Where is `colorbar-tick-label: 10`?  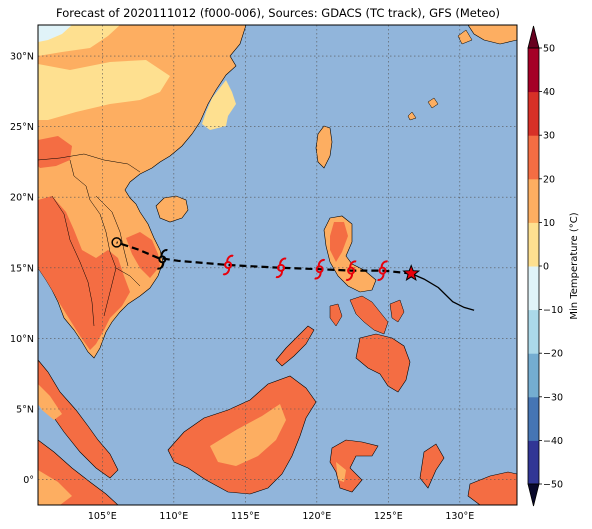
colorbar-tick-label: 10 is located at coordinates (549, 223).